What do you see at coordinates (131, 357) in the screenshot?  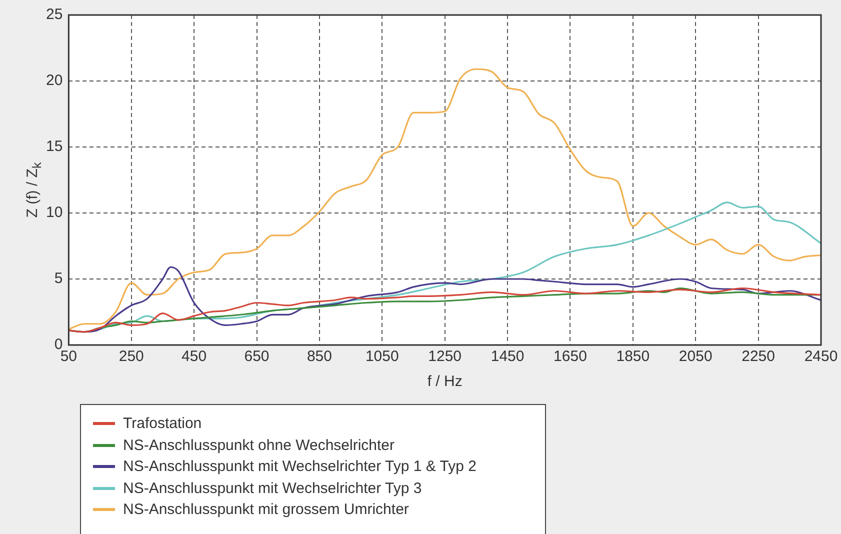 I see `x-tick-label: 250` at bounding box center [131, 357].